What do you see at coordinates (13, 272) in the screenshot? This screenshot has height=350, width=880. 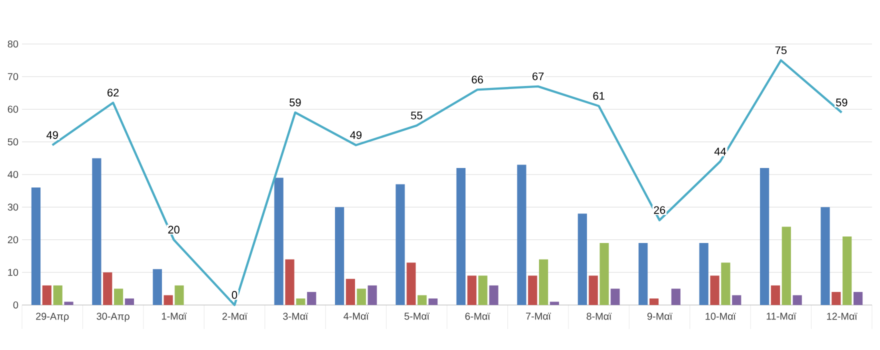 I see `y-tick-label: 10` at bounding box center [13, 272].